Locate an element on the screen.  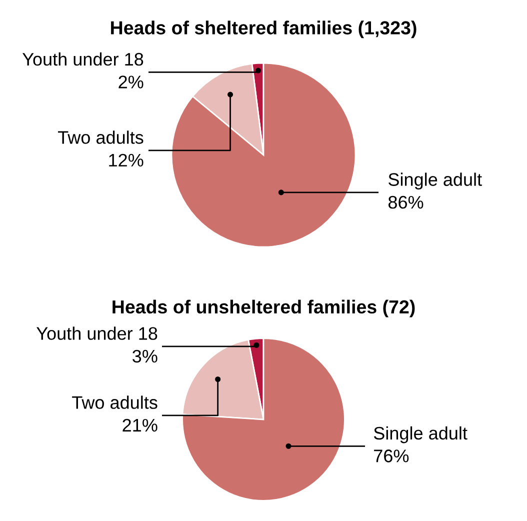
data-label: 76% is located at coordinates (391, 456).